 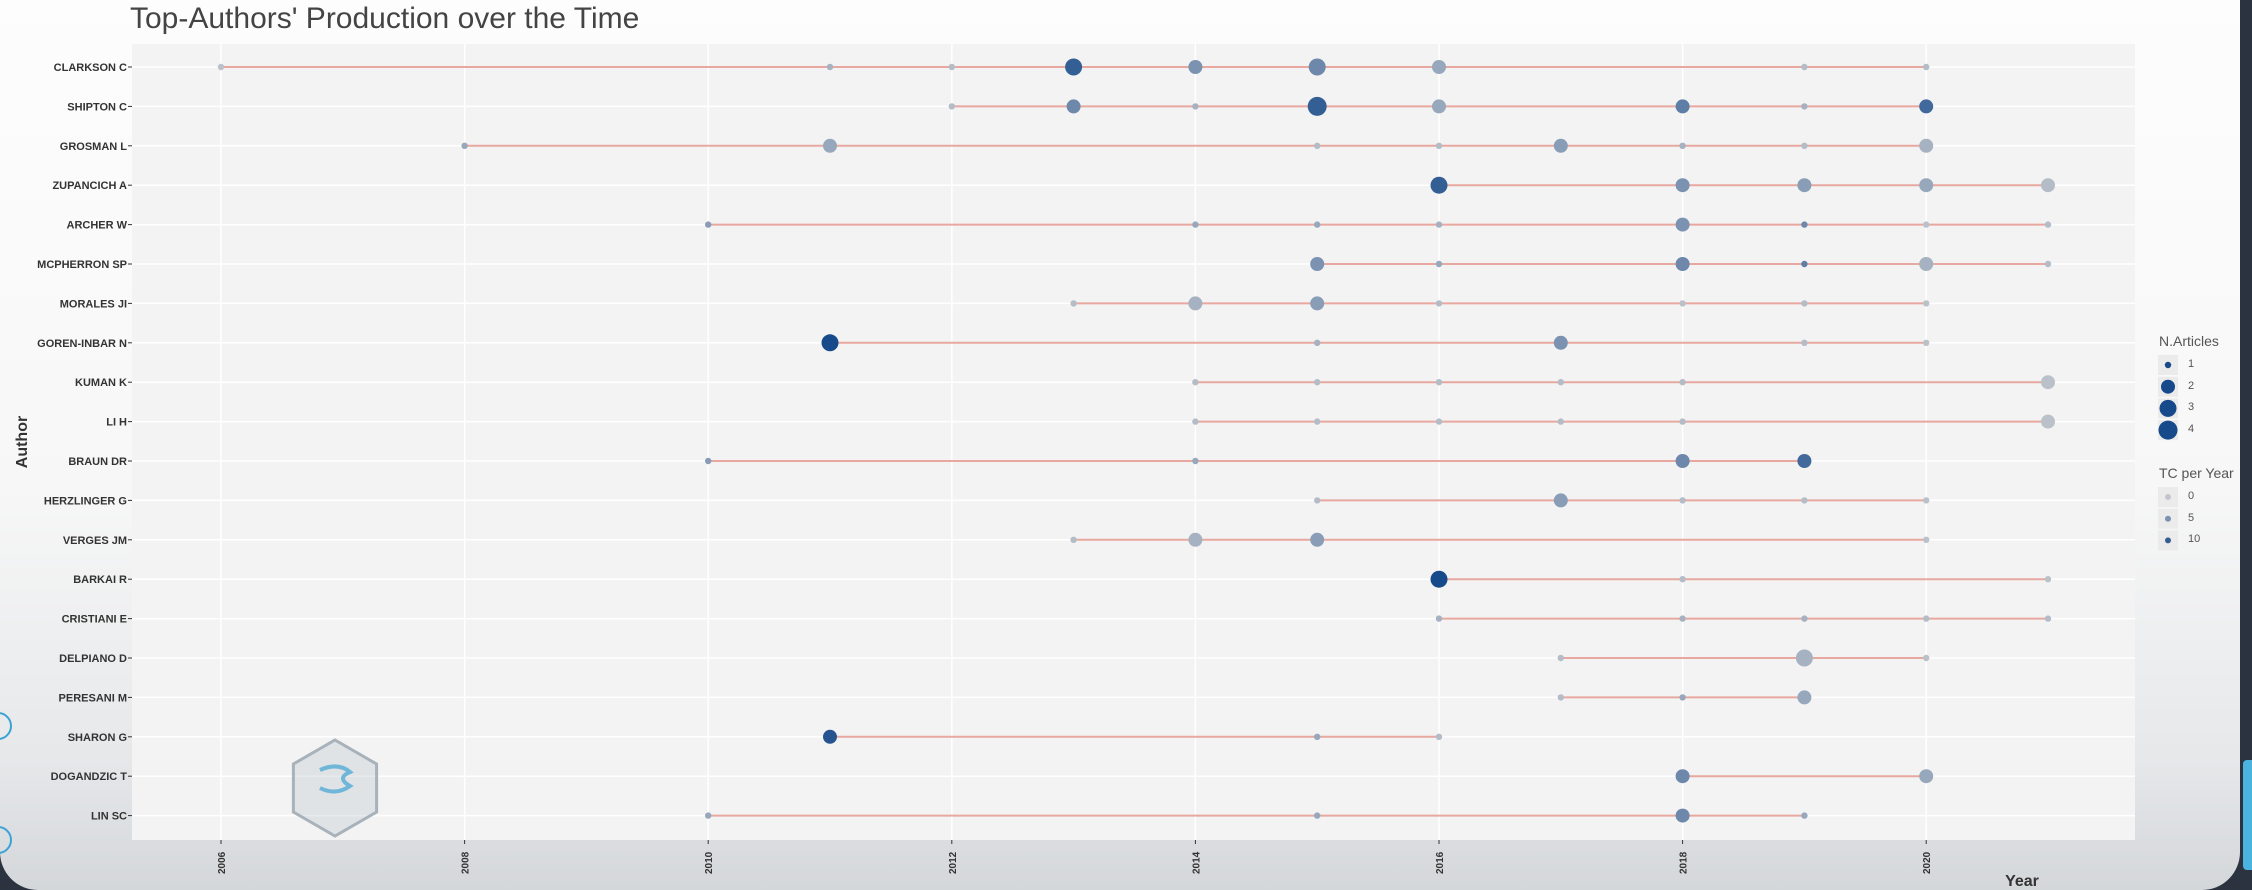 What do you see at coordinates (953, 862) in the screenshot?
I see `x-tick-label: 2012` at bounding box center [953, 862].